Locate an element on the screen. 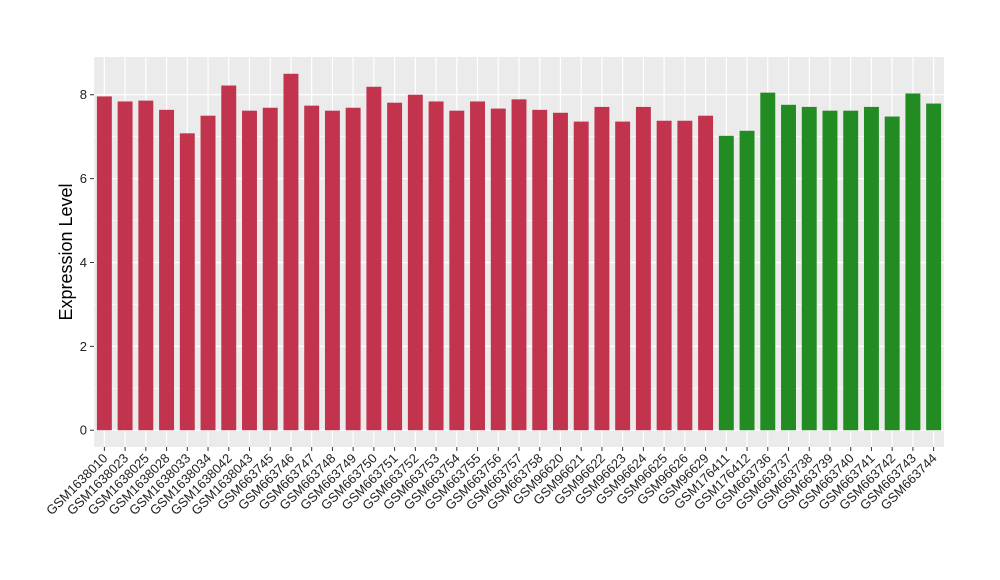  y-axis-label: Expression Level is located at coordinates (66, 251).